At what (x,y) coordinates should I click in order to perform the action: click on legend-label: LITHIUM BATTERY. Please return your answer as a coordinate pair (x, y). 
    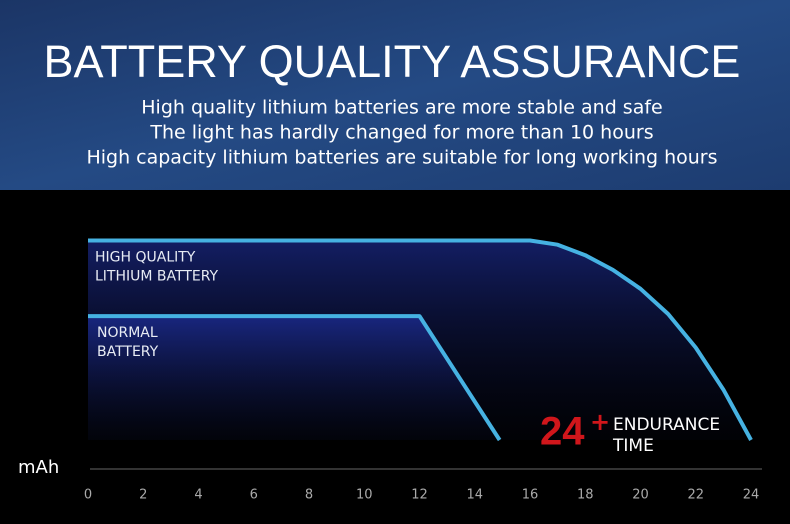
    Looking at the image, I should click on (157, 277).